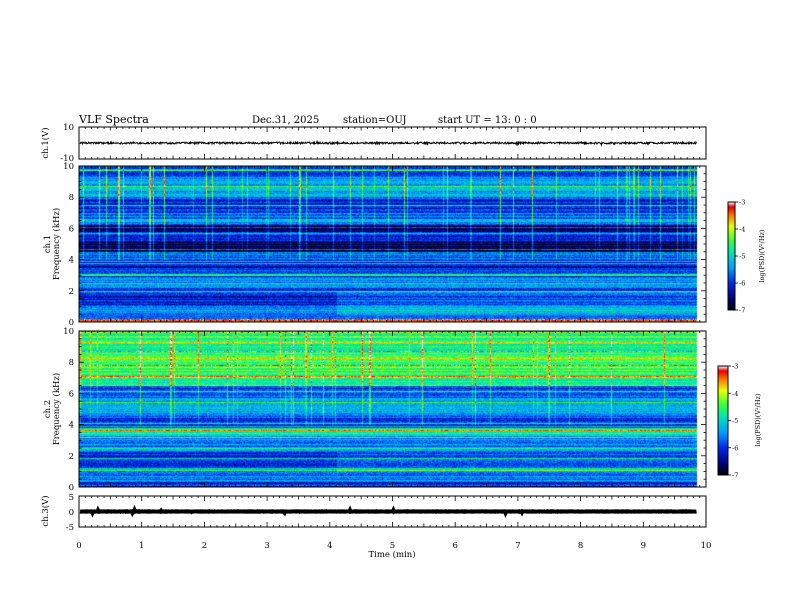 The height and width of the screenshot is (612, 792). I want to click on ch1-ylabel: ch.1(V), so click(45, 142).